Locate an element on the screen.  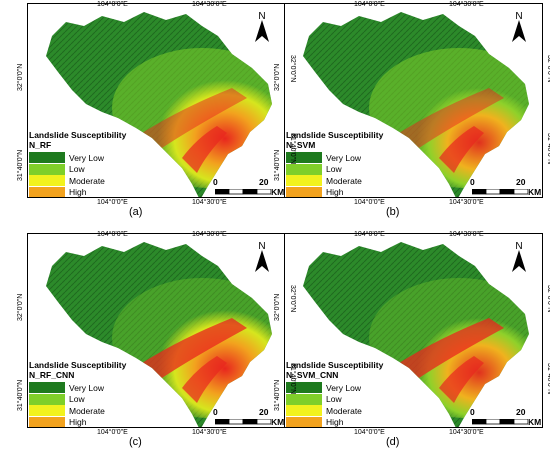
model-name: N_RF_CNN is located at coordinates (52, 375).